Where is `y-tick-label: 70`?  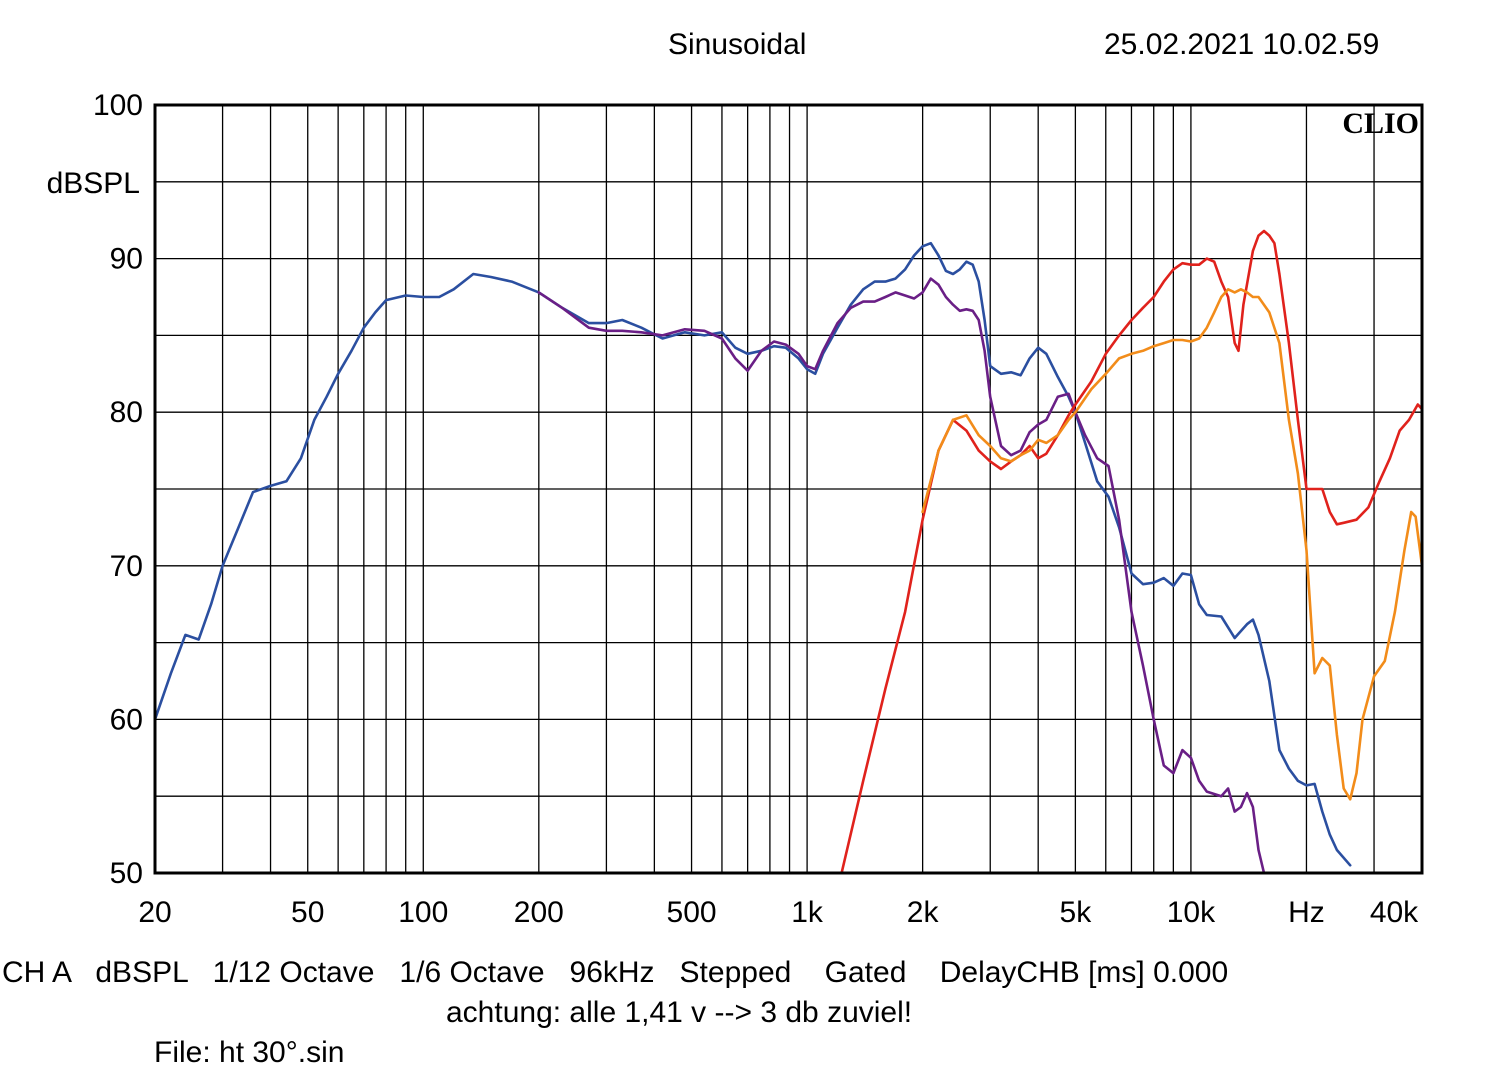 y-tick-label: 70 is located at coordinates (126, 566).